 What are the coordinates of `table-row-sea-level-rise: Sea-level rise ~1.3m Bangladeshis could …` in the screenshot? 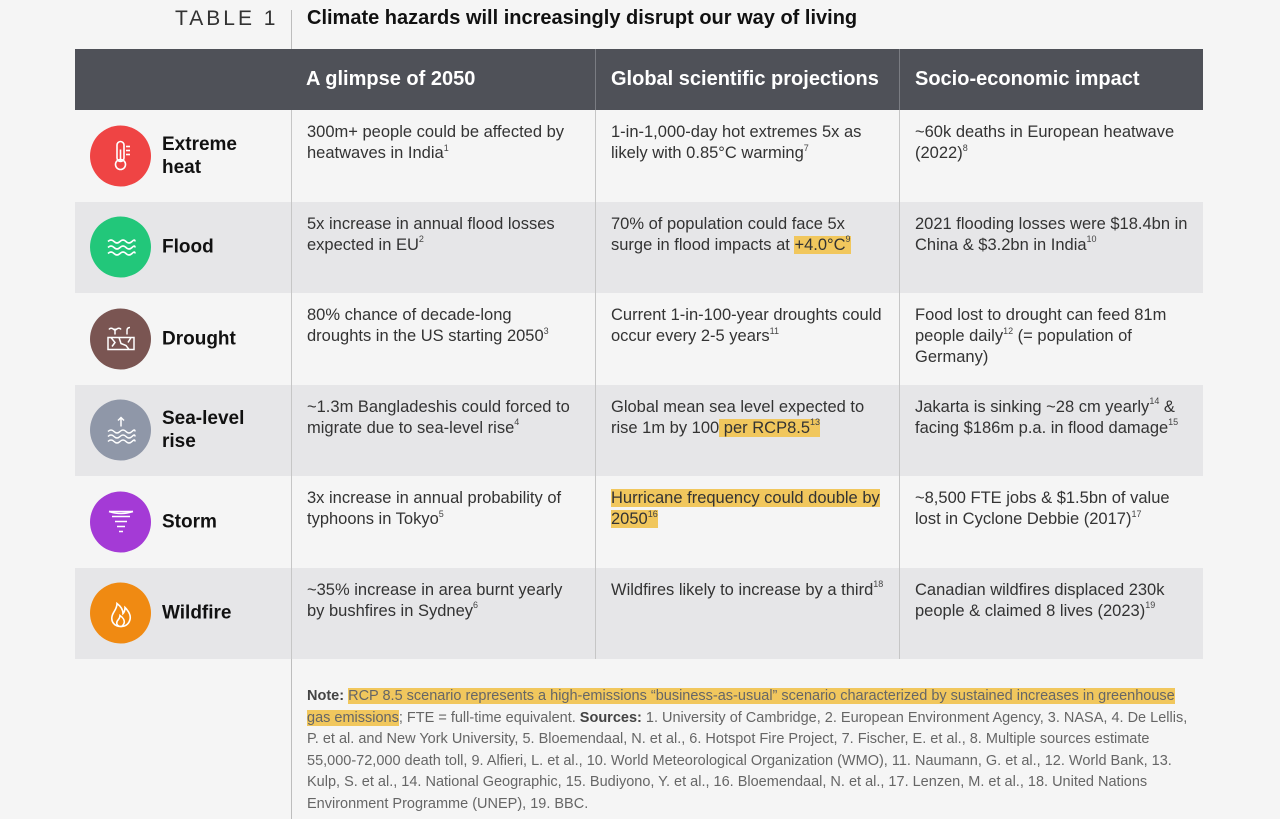 It's located at (639, 430).